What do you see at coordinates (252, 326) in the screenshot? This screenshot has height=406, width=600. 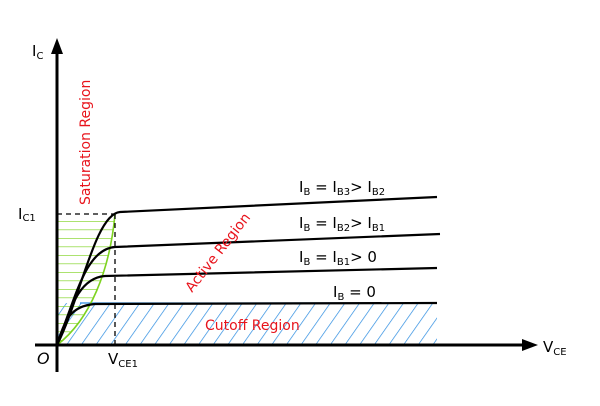 I see `cutoff-region-label: Cutoff Region` at bounding box center [252, 326].